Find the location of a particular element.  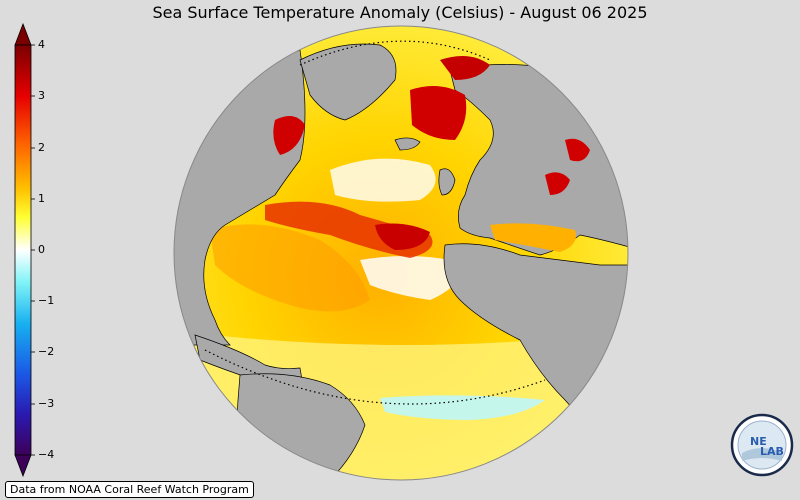

tropic-line is located at coordinates (375, 377).